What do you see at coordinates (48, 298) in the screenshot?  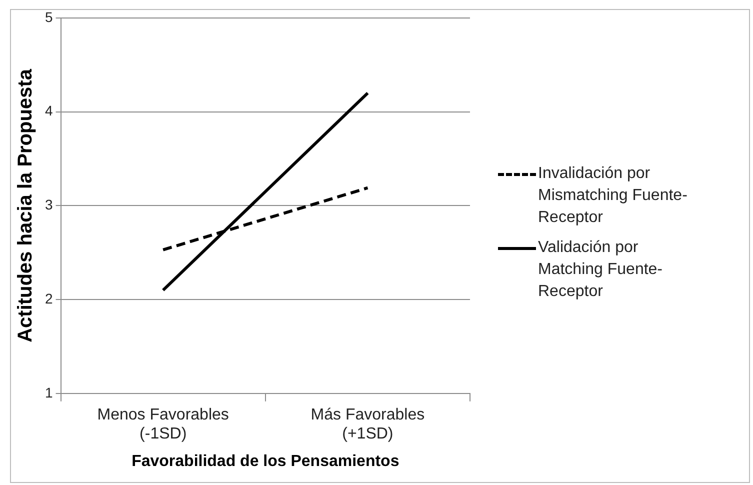 I see `y-tick-label: 2` at bounding box center [48, 298].